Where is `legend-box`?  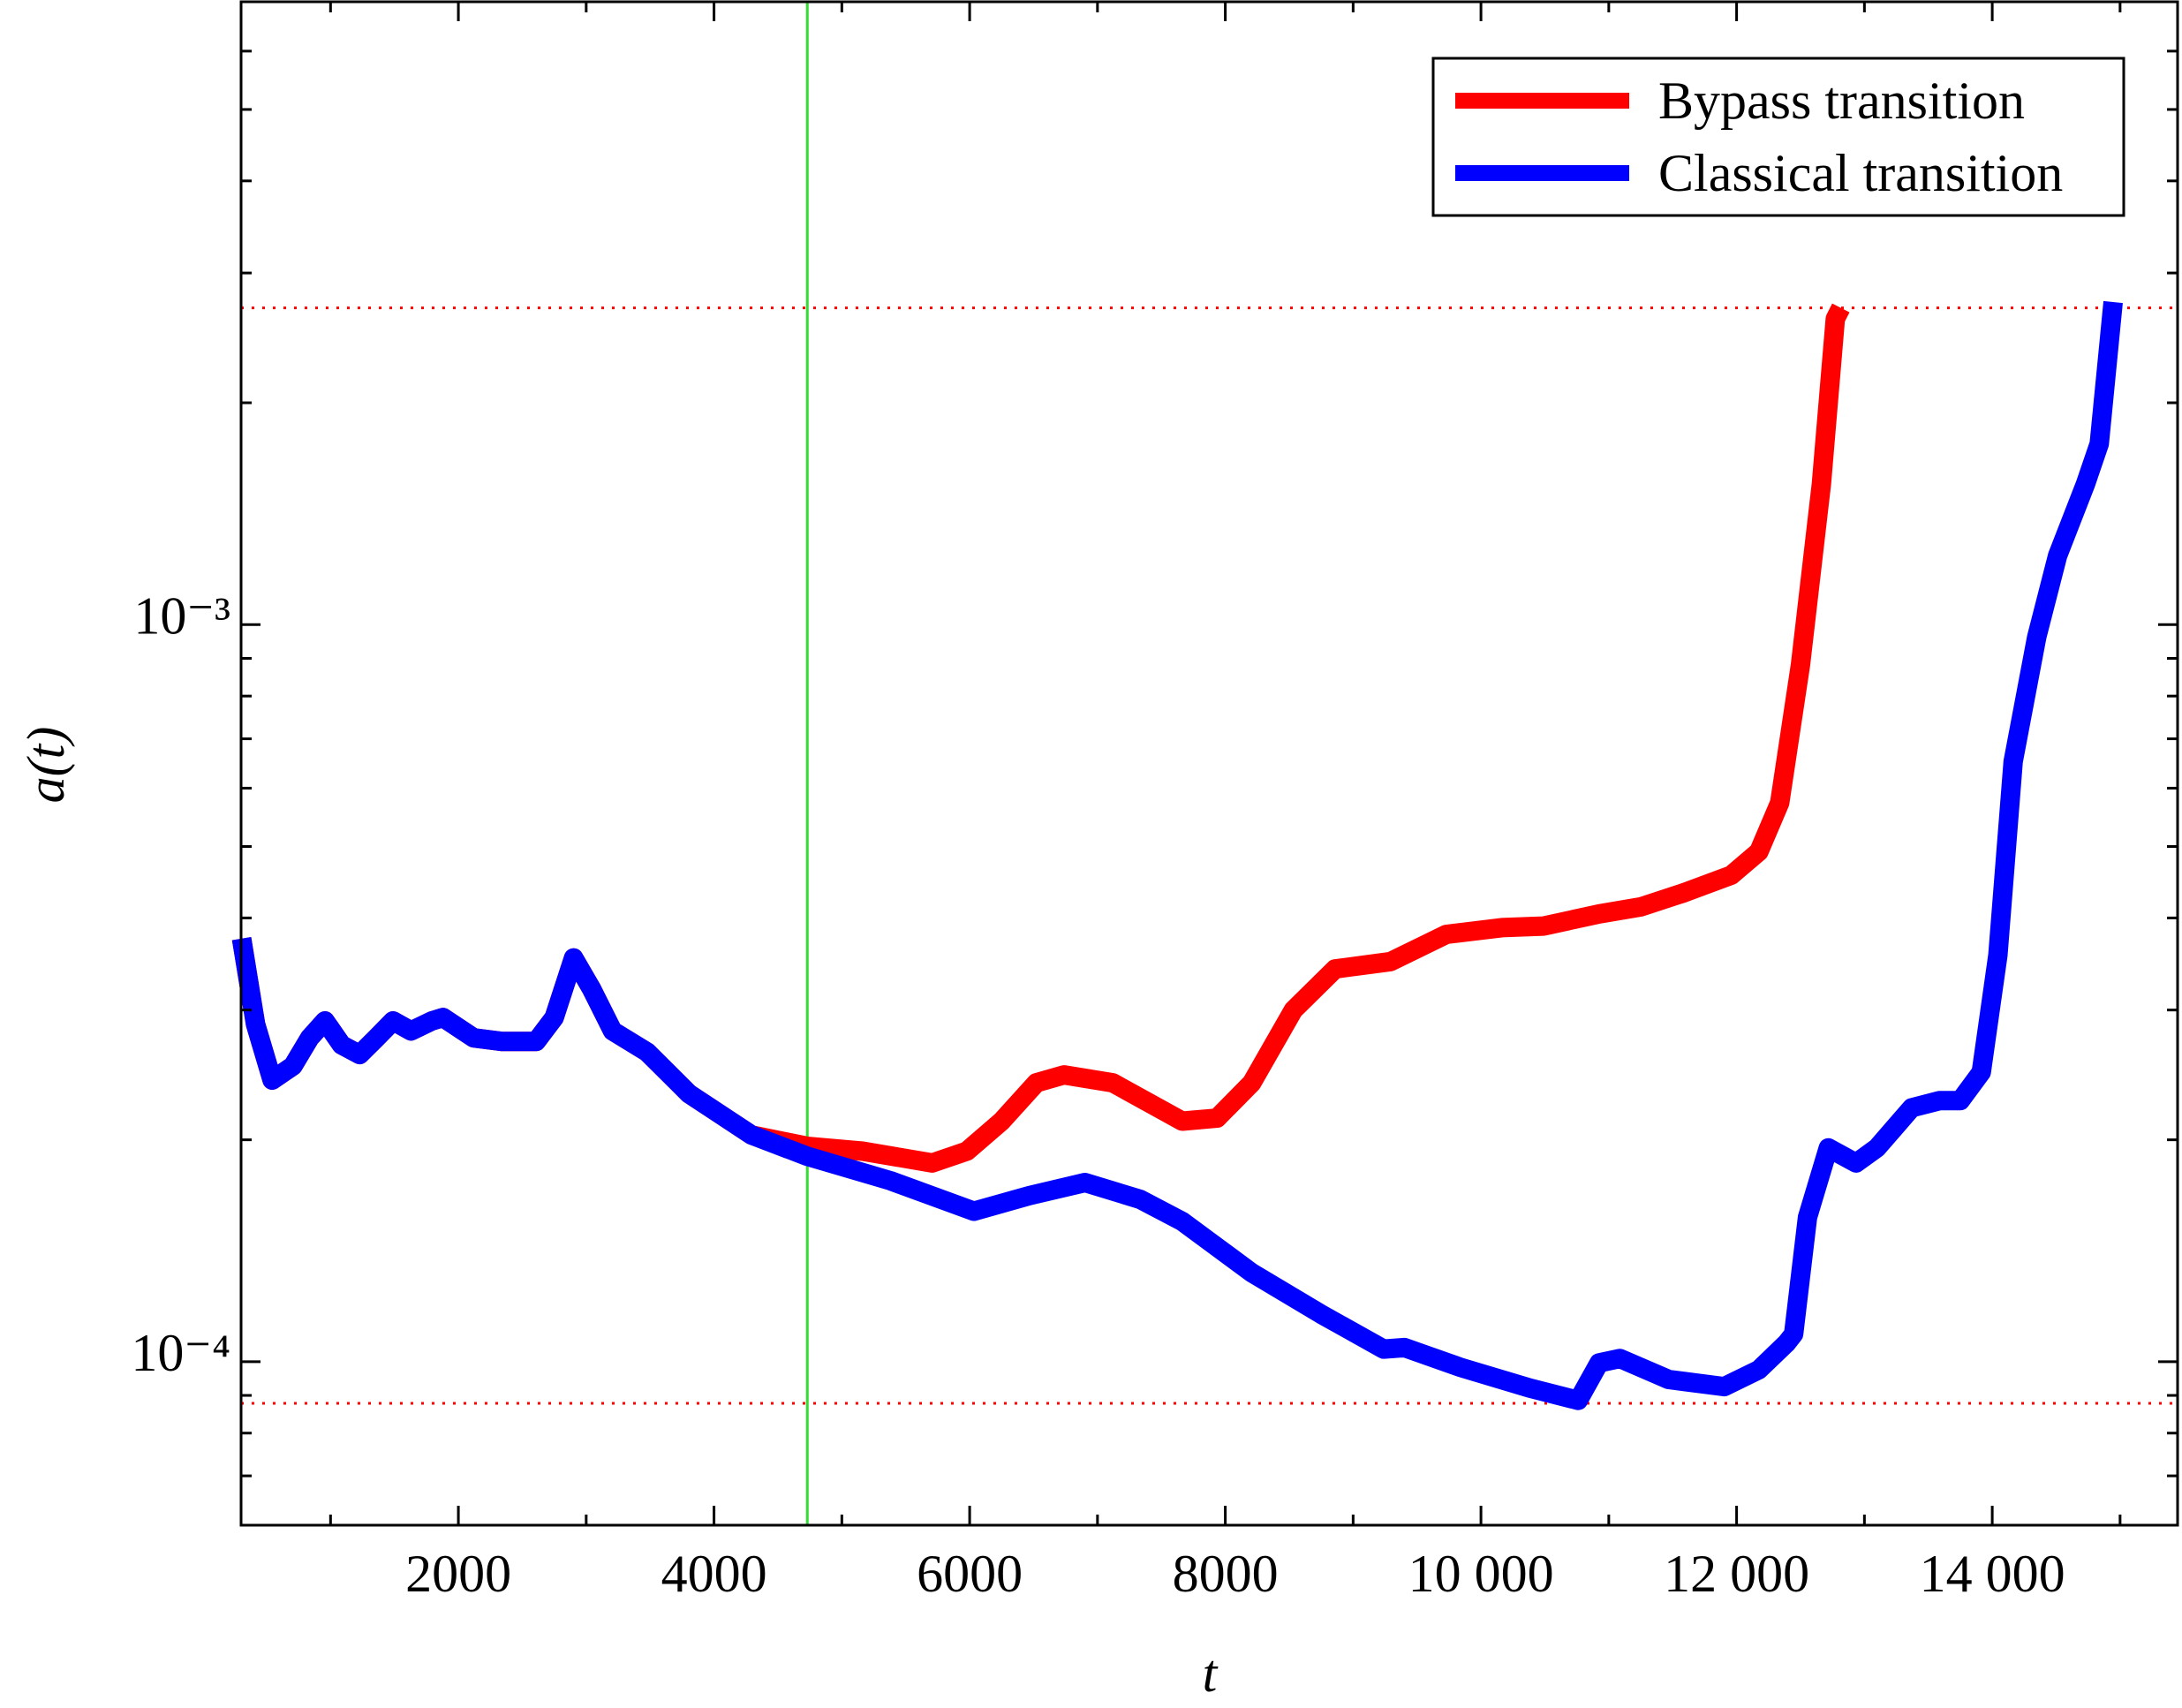 legend-box is located at coordinates (1778, 137).